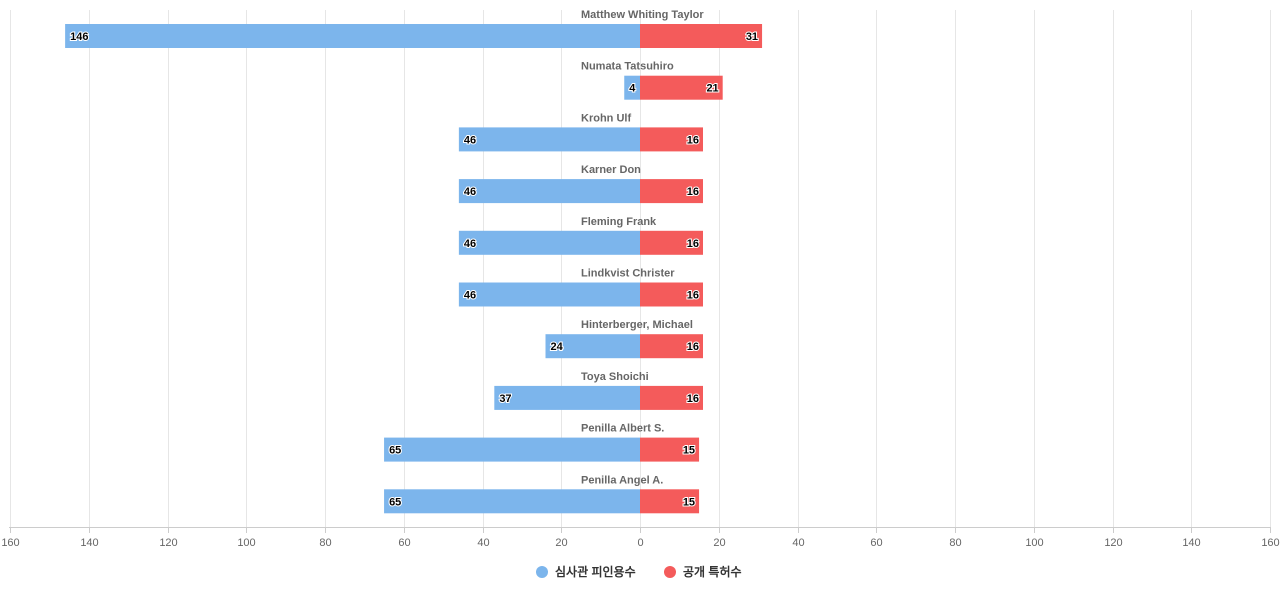 The height and width of the screenshot is (600, 1280). I want to click on data-label-left: 24, so click(557, 347).